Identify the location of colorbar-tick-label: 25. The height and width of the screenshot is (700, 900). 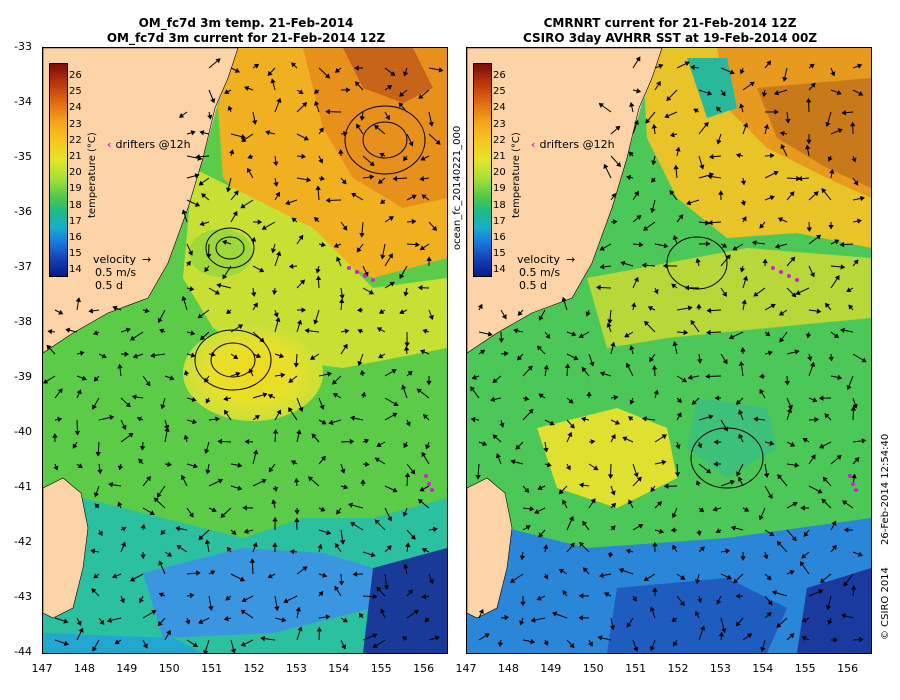
(75, 92).